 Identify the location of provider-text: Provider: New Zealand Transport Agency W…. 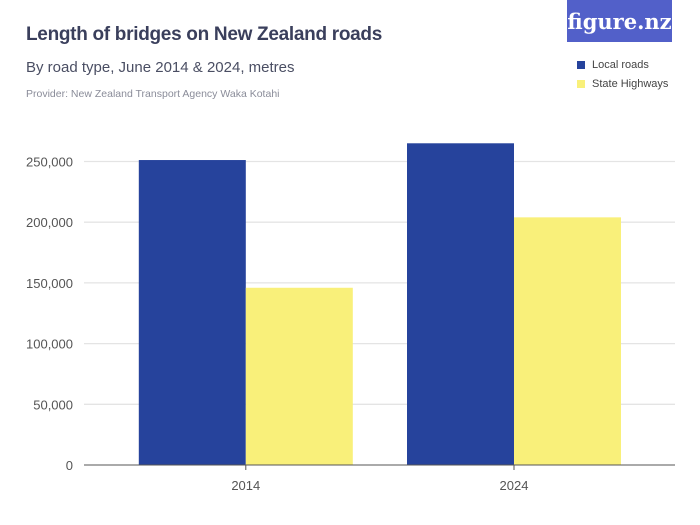
(153, 94).